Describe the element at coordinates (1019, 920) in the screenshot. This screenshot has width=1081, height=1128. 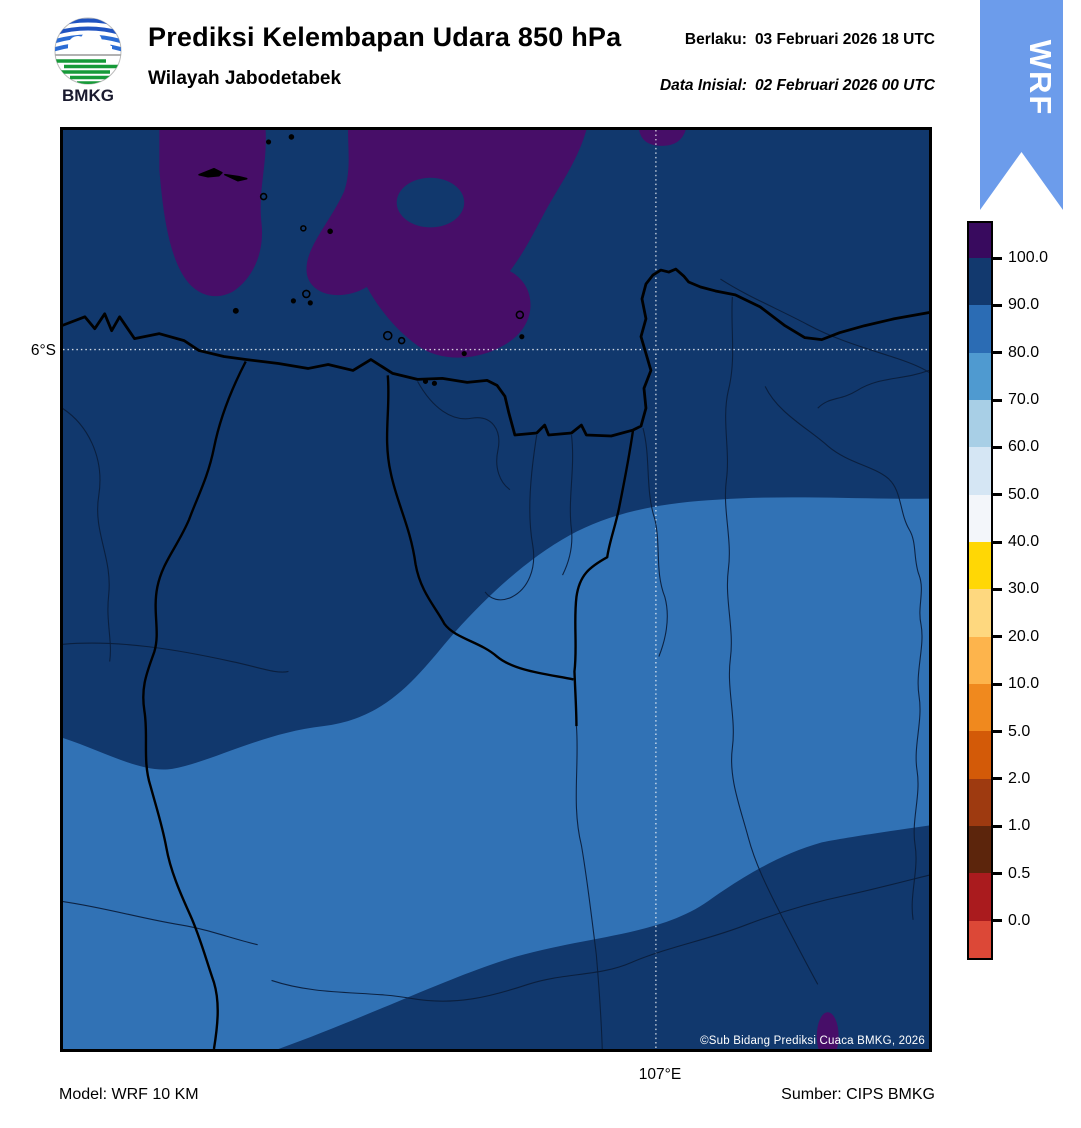
I see `colorbar-tick-label: 0.0` at that location.